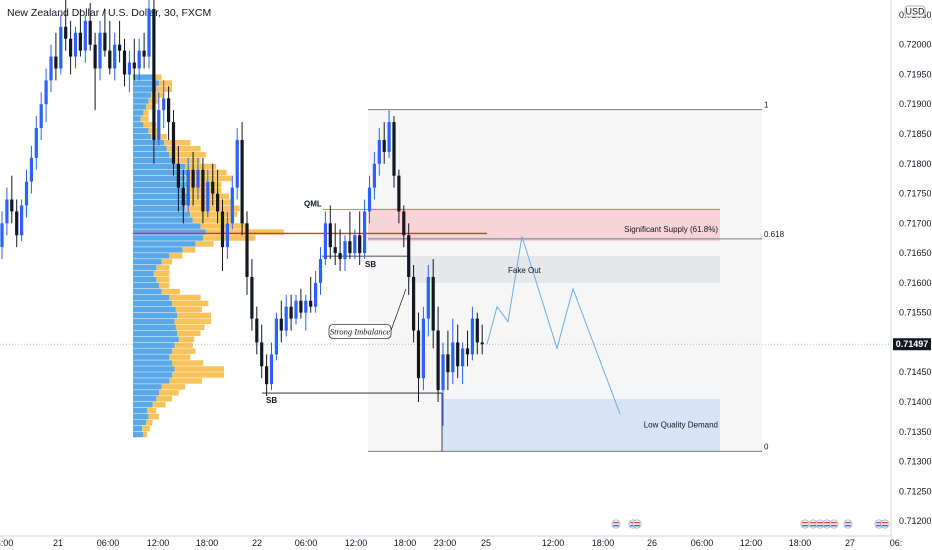 This screenshot has height=550, width=932. I want to click on demand-zone-label: Low Quality Demand, so click(681, 425).